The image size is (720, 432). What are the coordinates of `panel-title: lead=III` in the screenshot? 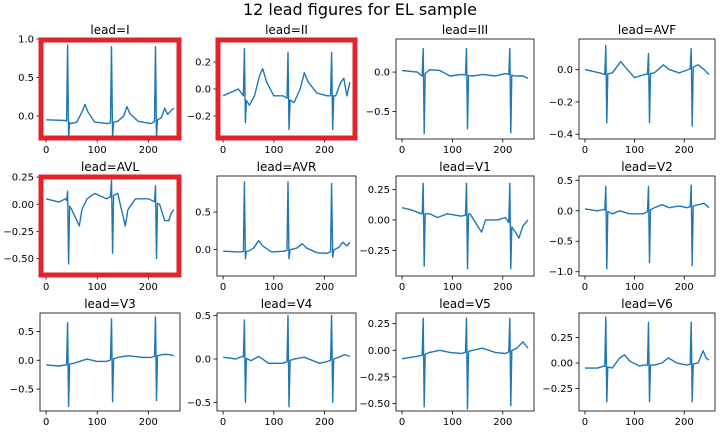 It's located at (465, 30).